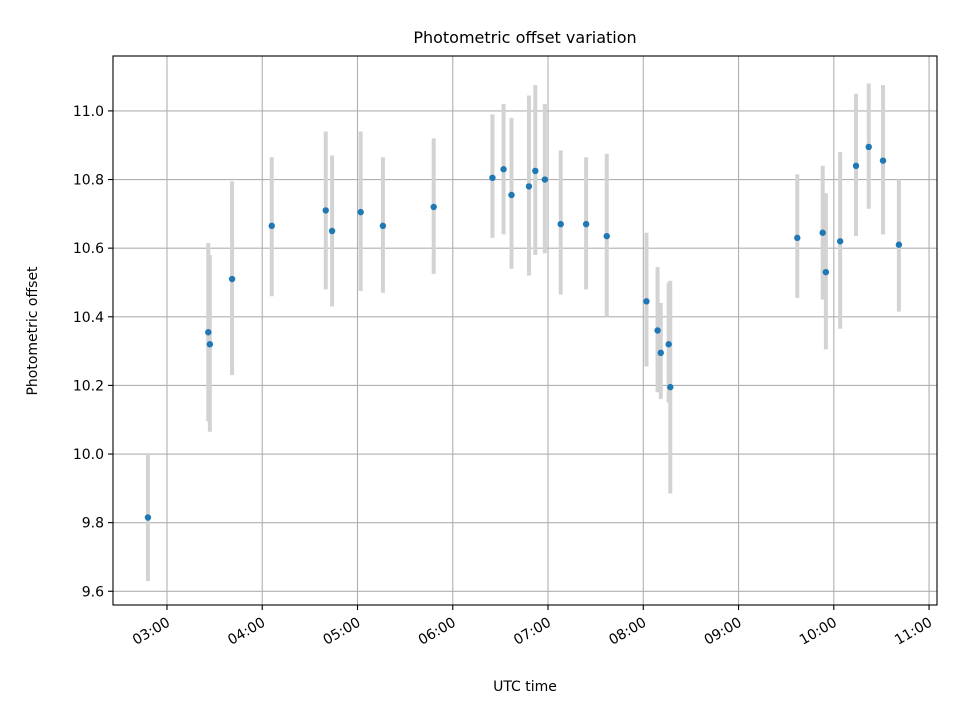 The width and height of the screenshot is (960, 724). Describe the element at coordinates (88, 455) in the screenshot. I see `y-tick-label: 10.0` at that location.